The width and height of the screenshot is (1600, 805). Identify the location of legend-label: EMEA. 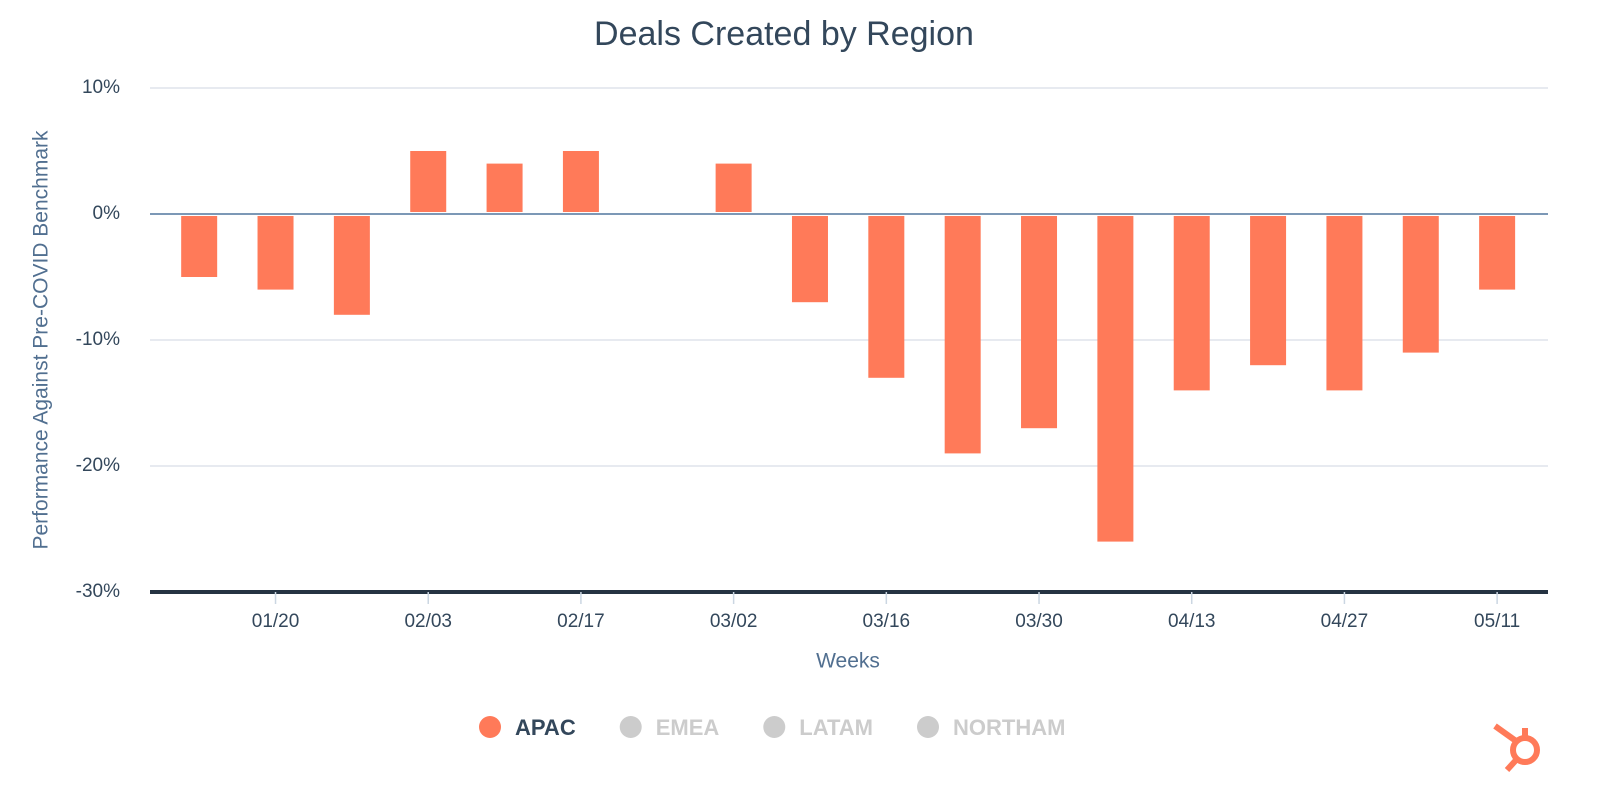
(688, 727).